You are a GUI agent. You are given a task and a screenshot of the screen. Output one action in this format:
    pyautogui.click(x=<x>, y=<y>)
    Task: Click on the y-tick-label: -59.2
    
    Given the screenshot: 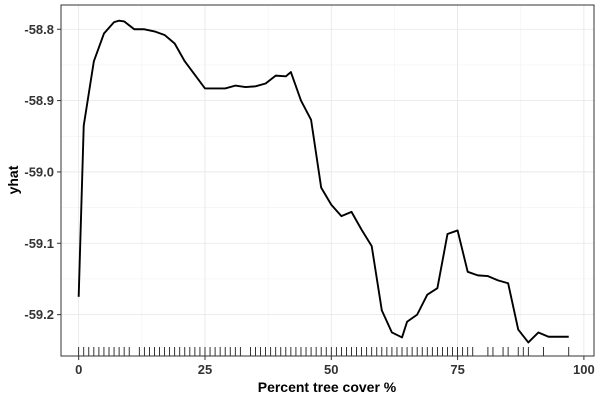 What is the action you would take?
    pyautogui.click(x=39, y=314)
    